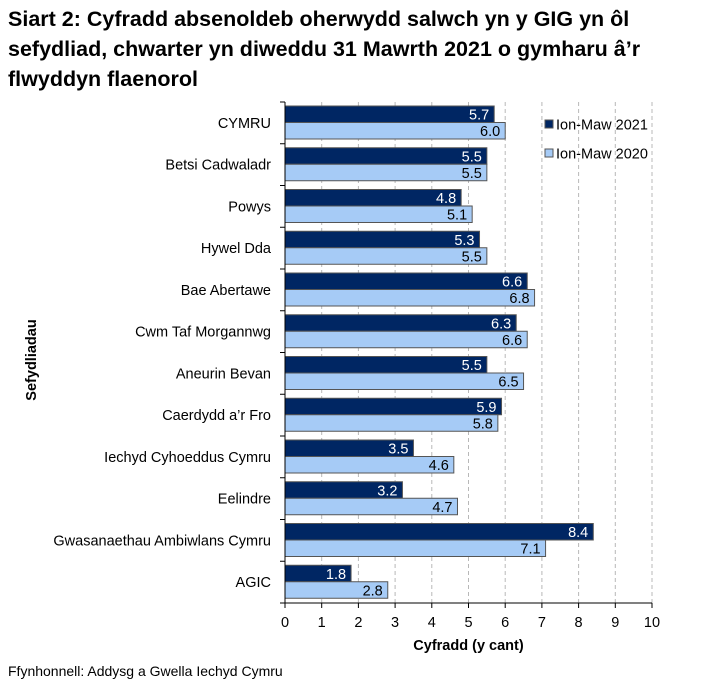  What do you see at coordinates (216, 416) in the screenshot?
I see `category-label: Caerdydd a’r Fro` at bounding box center [216, 416].